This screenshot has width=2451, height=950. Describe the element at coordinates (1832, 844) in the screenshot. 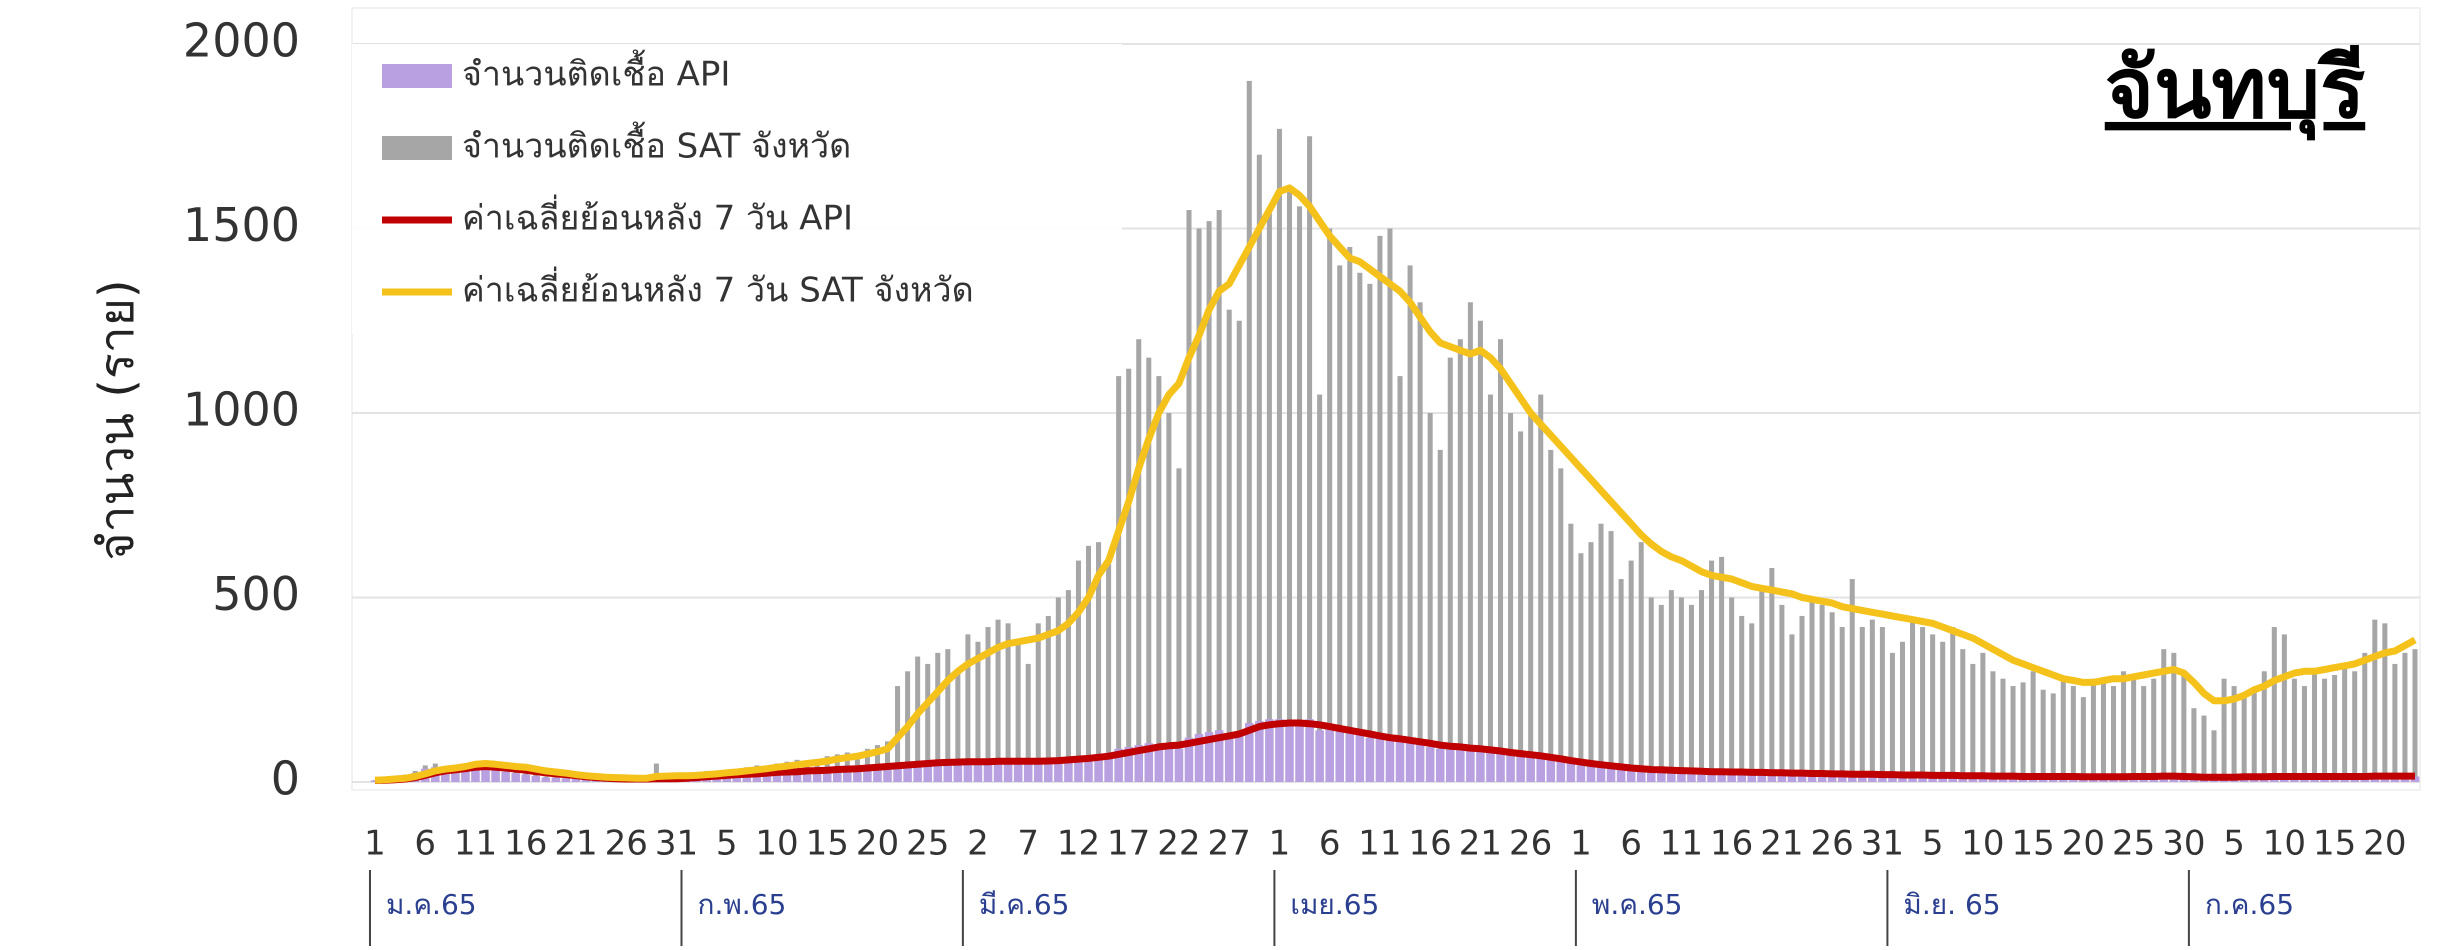

I see `x-tick-label: 26` at that location.